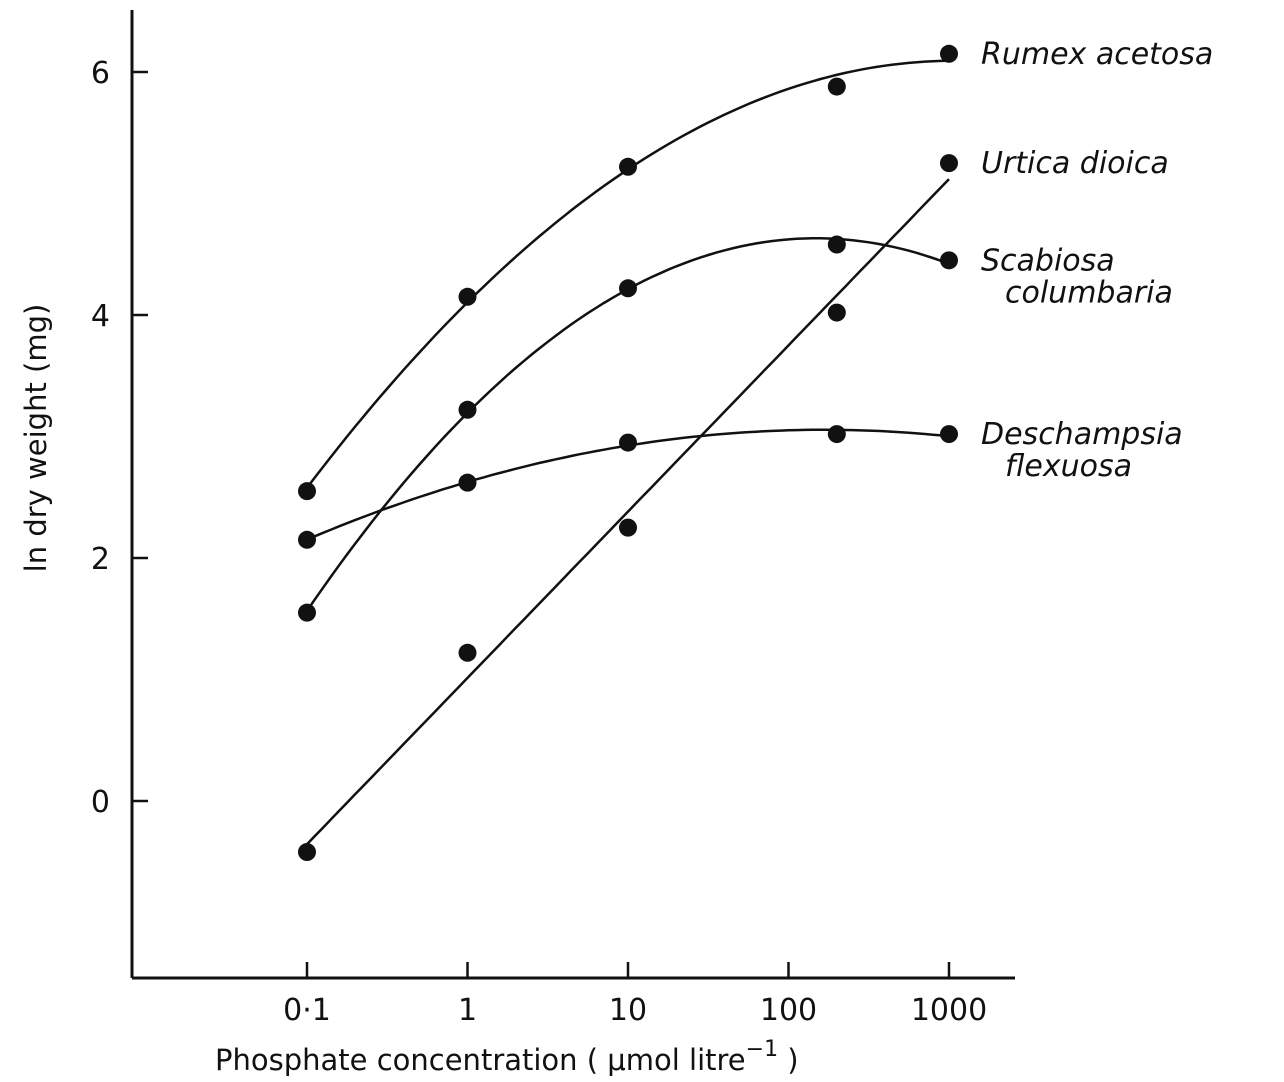 The height and width of the screenshot is (1082, 1284). I want to click on series-label-deschampsia-flexuosa: Deschampsia, so click(1082, 434).